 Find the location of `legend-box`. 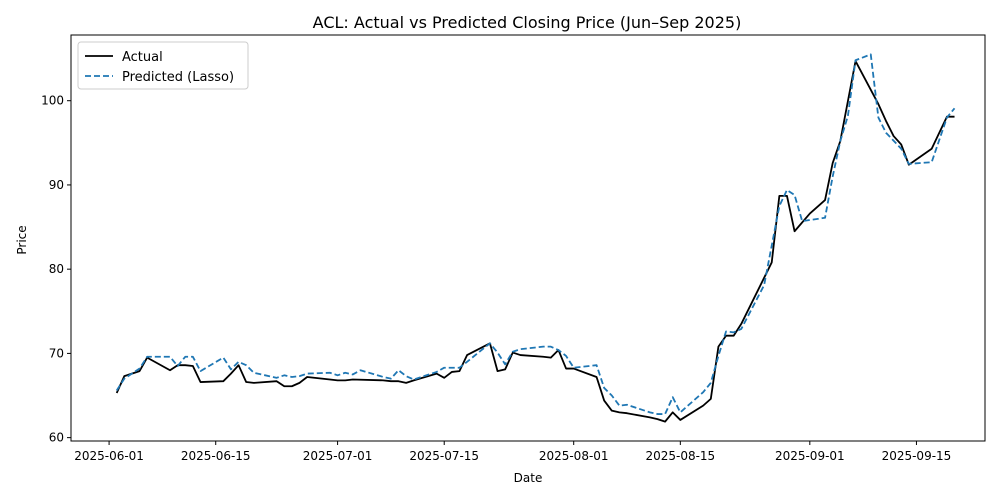

legend-box is located at coordinates (163, 65).